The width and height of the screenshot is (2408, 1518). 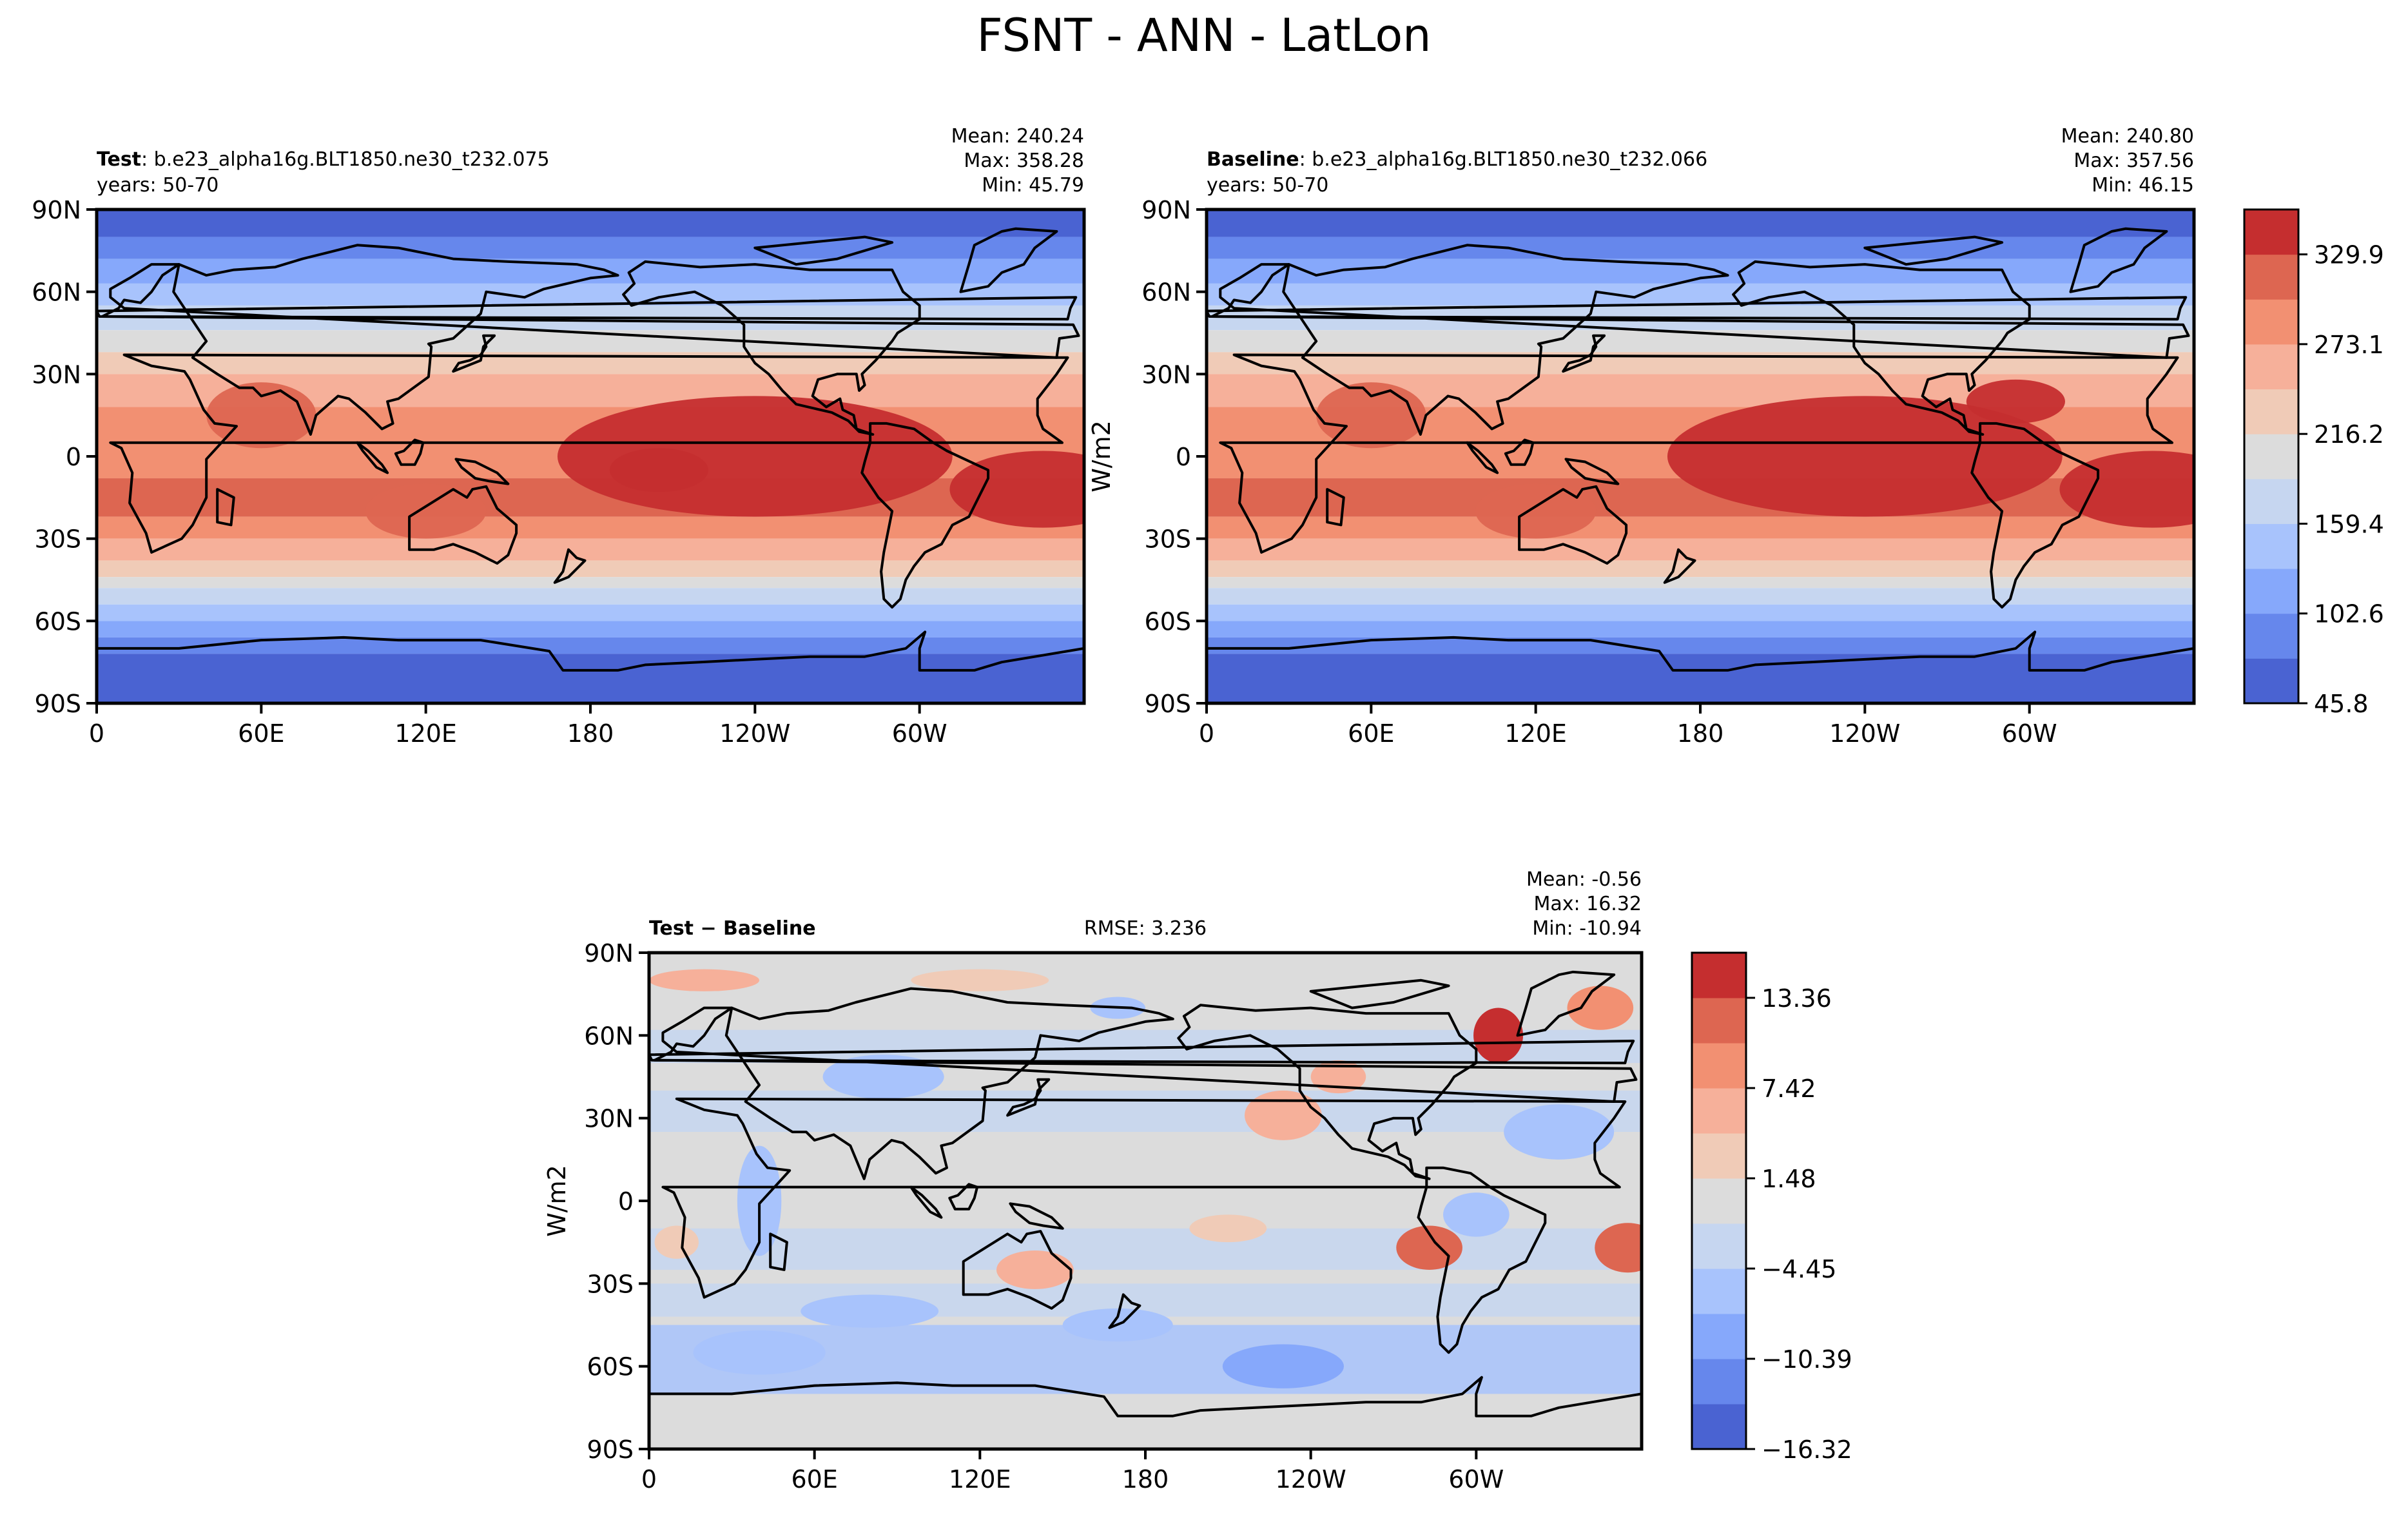 What do you see at coordinates (609, 1119) in the screenshot?
I see `y-tick-label: 30N` at bounding box center [609, 1119].